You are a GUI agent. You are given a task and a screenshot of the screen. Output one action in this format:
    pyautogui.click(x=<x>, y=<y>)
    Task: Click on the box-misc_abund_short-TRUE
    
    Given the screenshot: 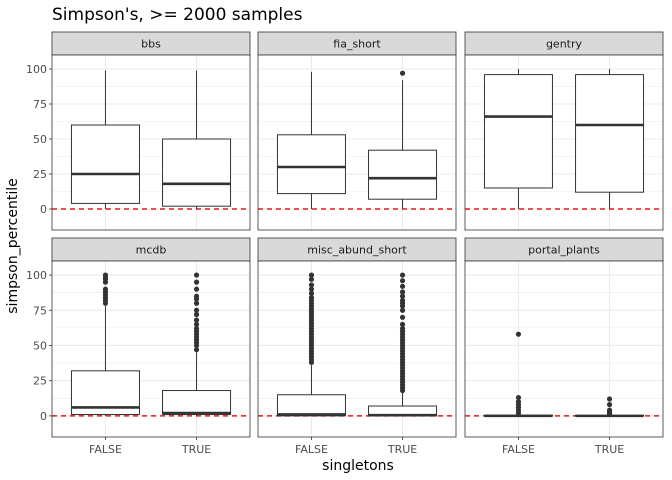 What is the action you would take?
    pyautogui.click(x=403, y=344)
    